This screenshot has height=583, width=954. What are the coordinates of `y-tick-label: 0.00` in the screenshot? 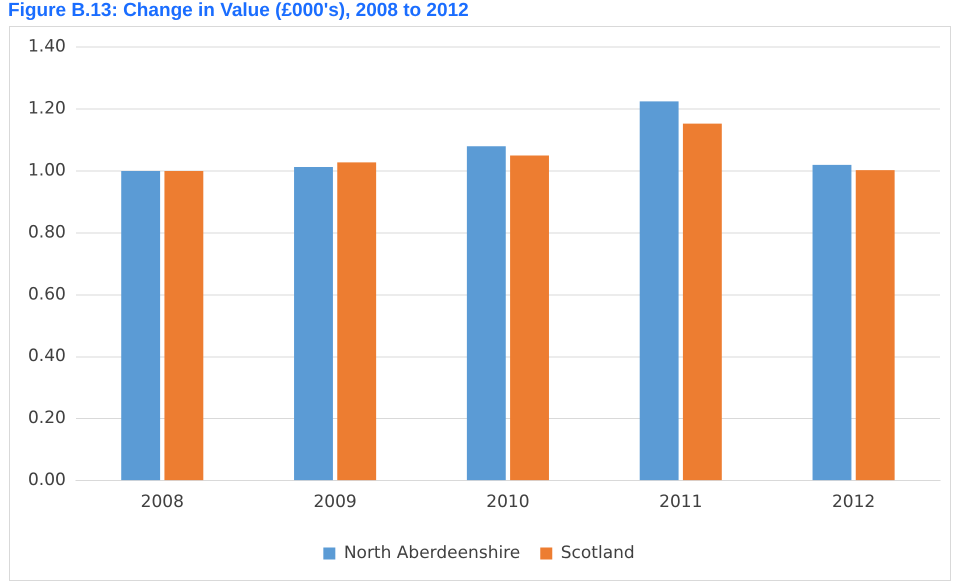 It's located at (47, 480).